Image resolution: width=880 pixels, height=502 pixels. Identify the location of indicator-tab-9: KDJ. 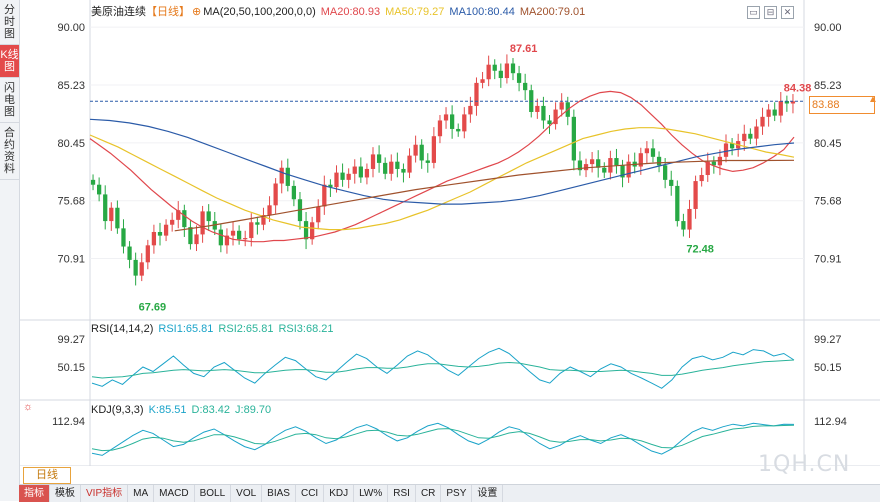
(339, 493).